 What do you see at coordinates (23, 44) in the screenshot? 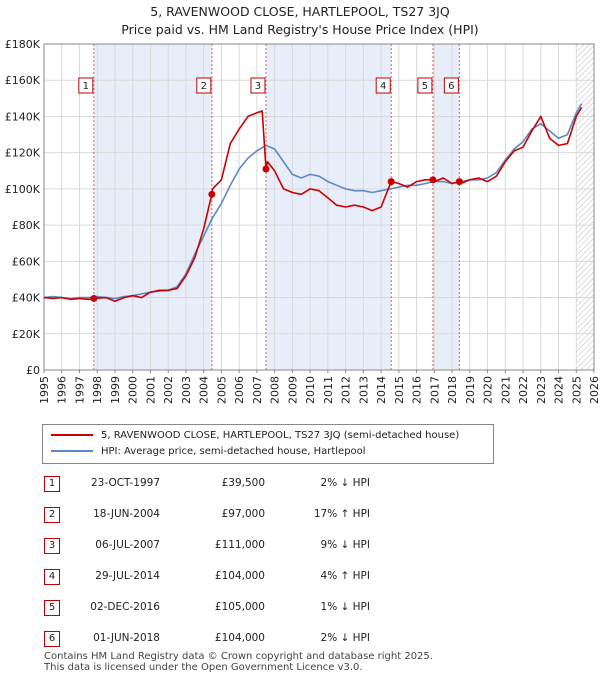
I see `y-tick-label: £180K` at bounding box center [23, 44].